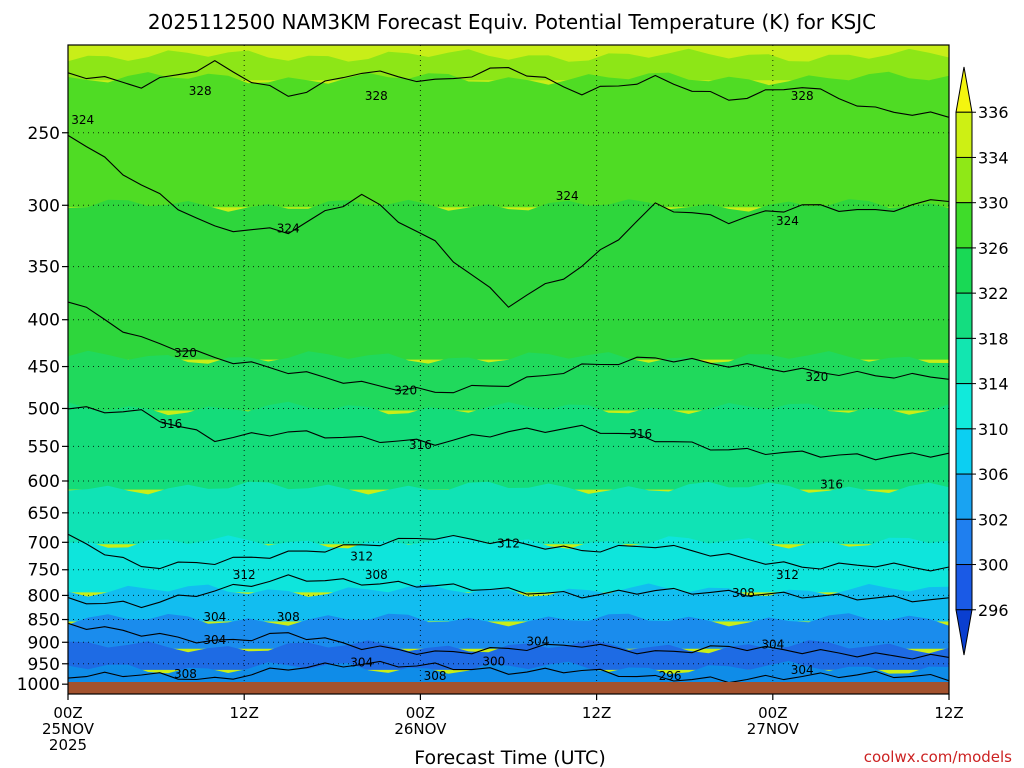 This screenshot has height=768, width=1024. Describe the element at coordinates (993, 474) in the screenshot. I see `colorbar-label-306: 306` at that location.